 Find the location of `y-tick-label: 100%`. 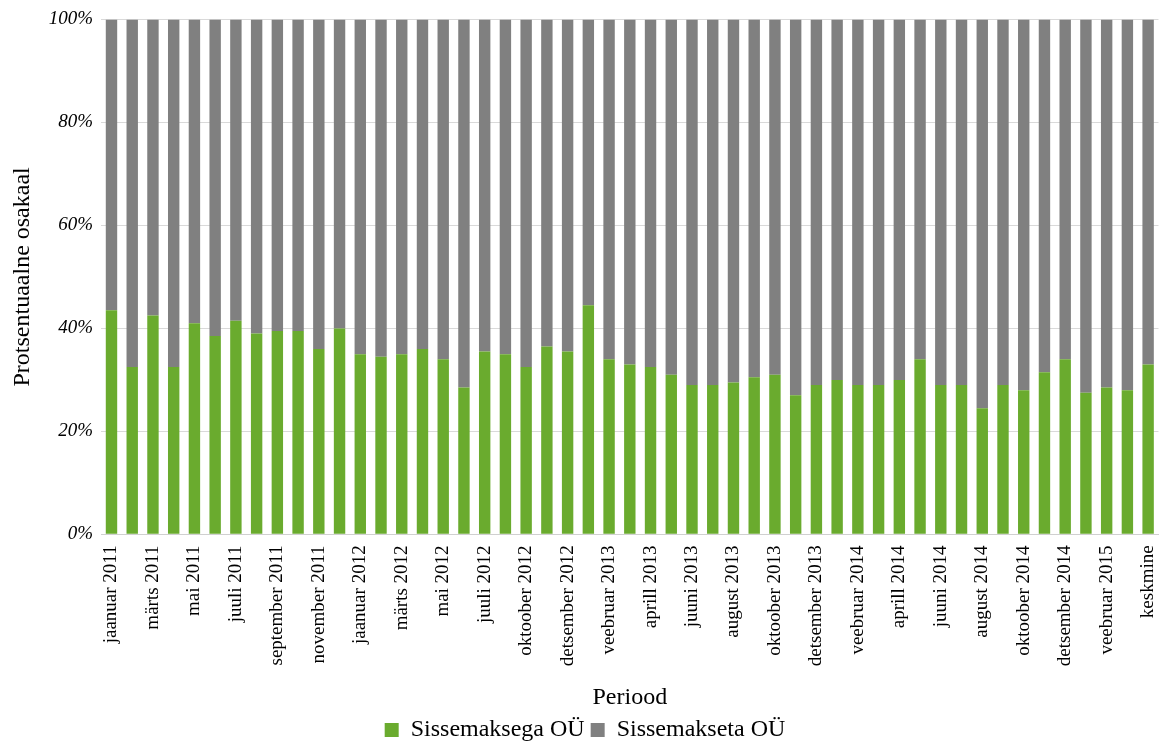

y-tick-label: 100% is located at coordinates (71, 18).